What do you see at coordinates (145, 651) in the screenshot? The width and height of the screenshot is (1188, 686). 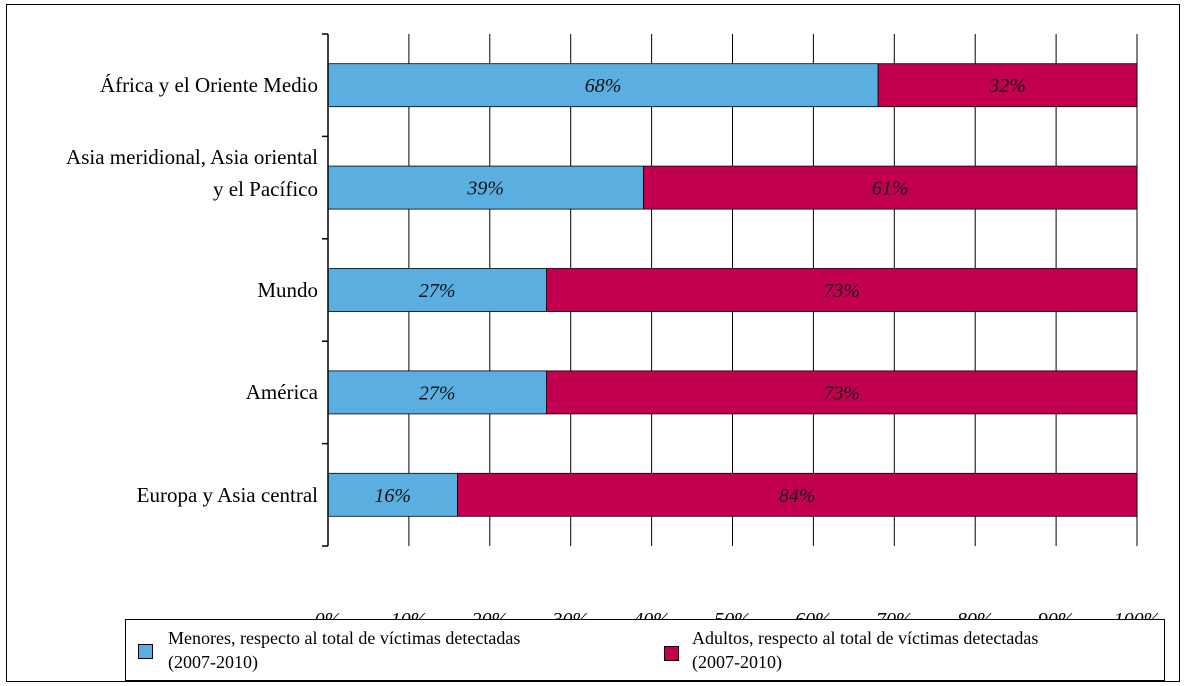 I see `legend-swatch-menores` at bounding box center [145, 651].